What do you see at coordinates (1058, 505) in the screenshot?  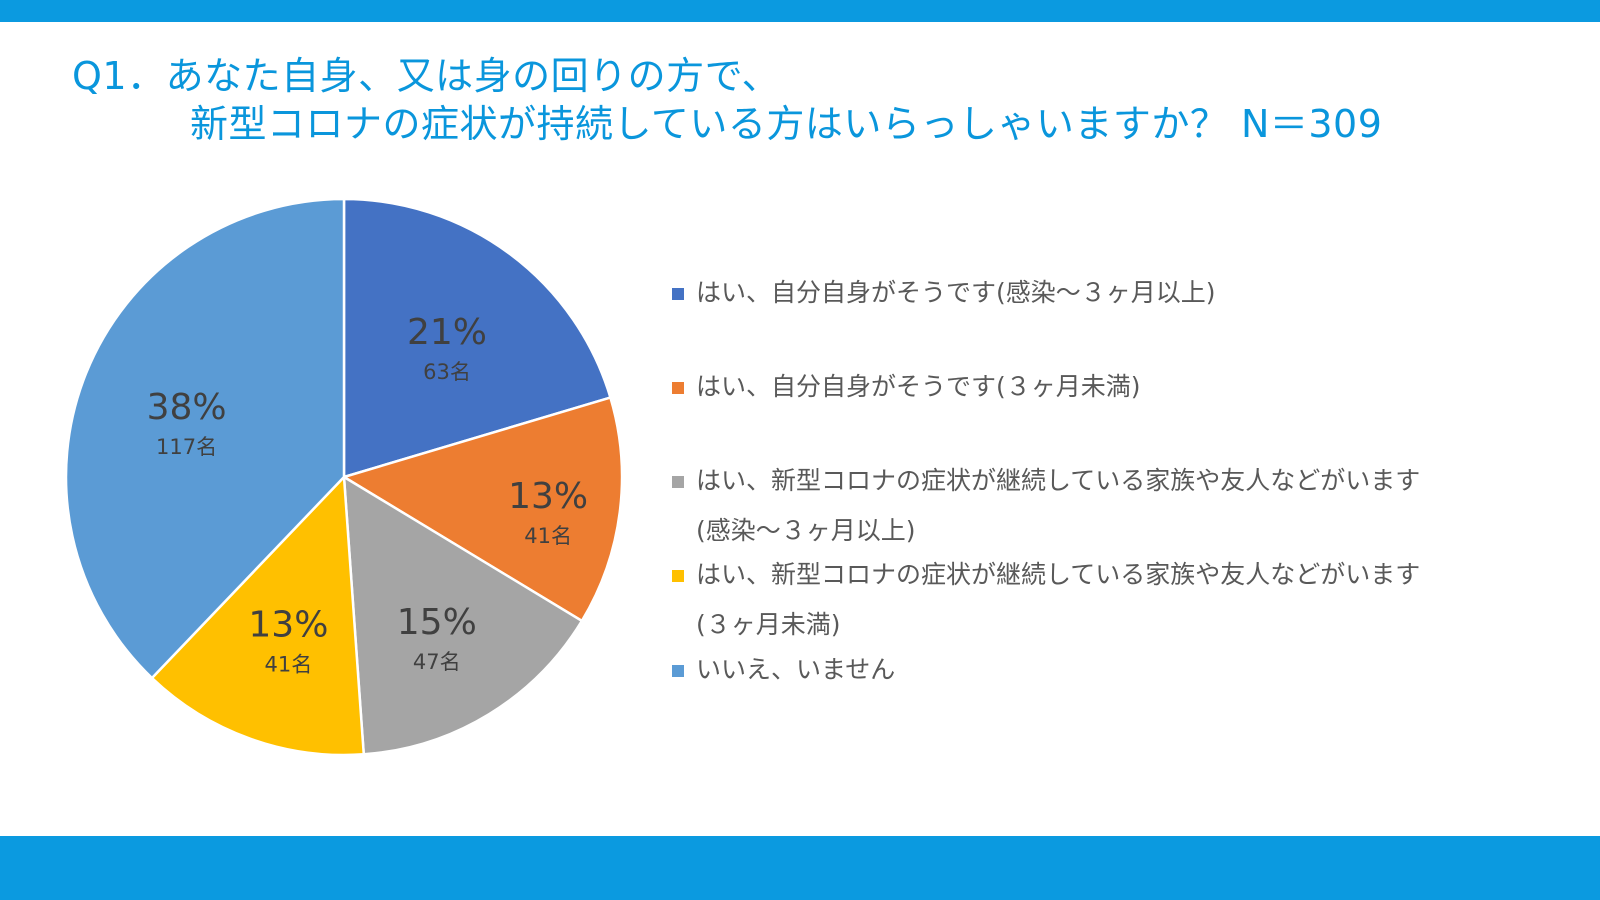 I see `legend-label: はい、新型コロナの症状が継続している家族や友人などがいます (感染～３ヶ月以上)` at bounding box center [1058, 505].